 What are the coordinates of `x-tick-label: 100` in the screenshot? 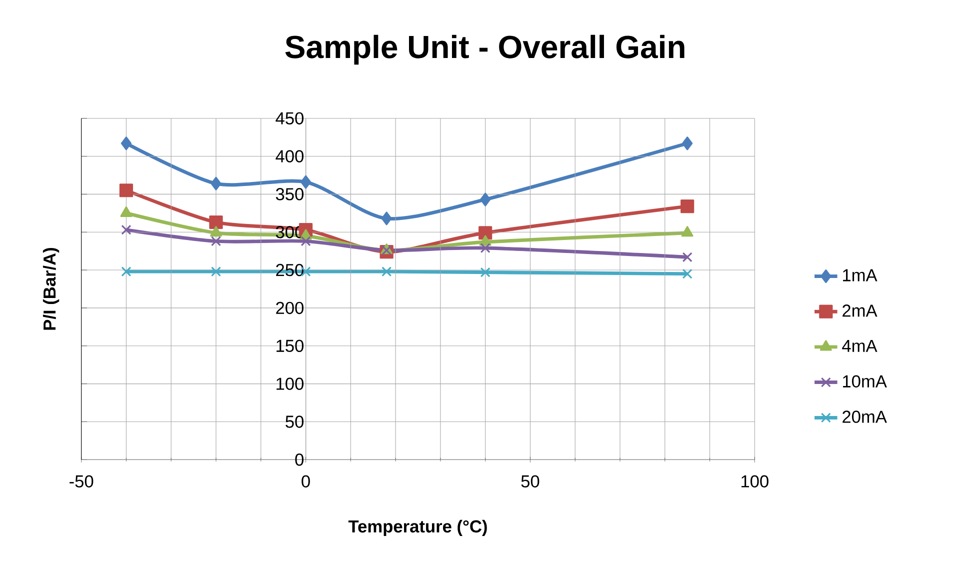 It's located at (755, 481).